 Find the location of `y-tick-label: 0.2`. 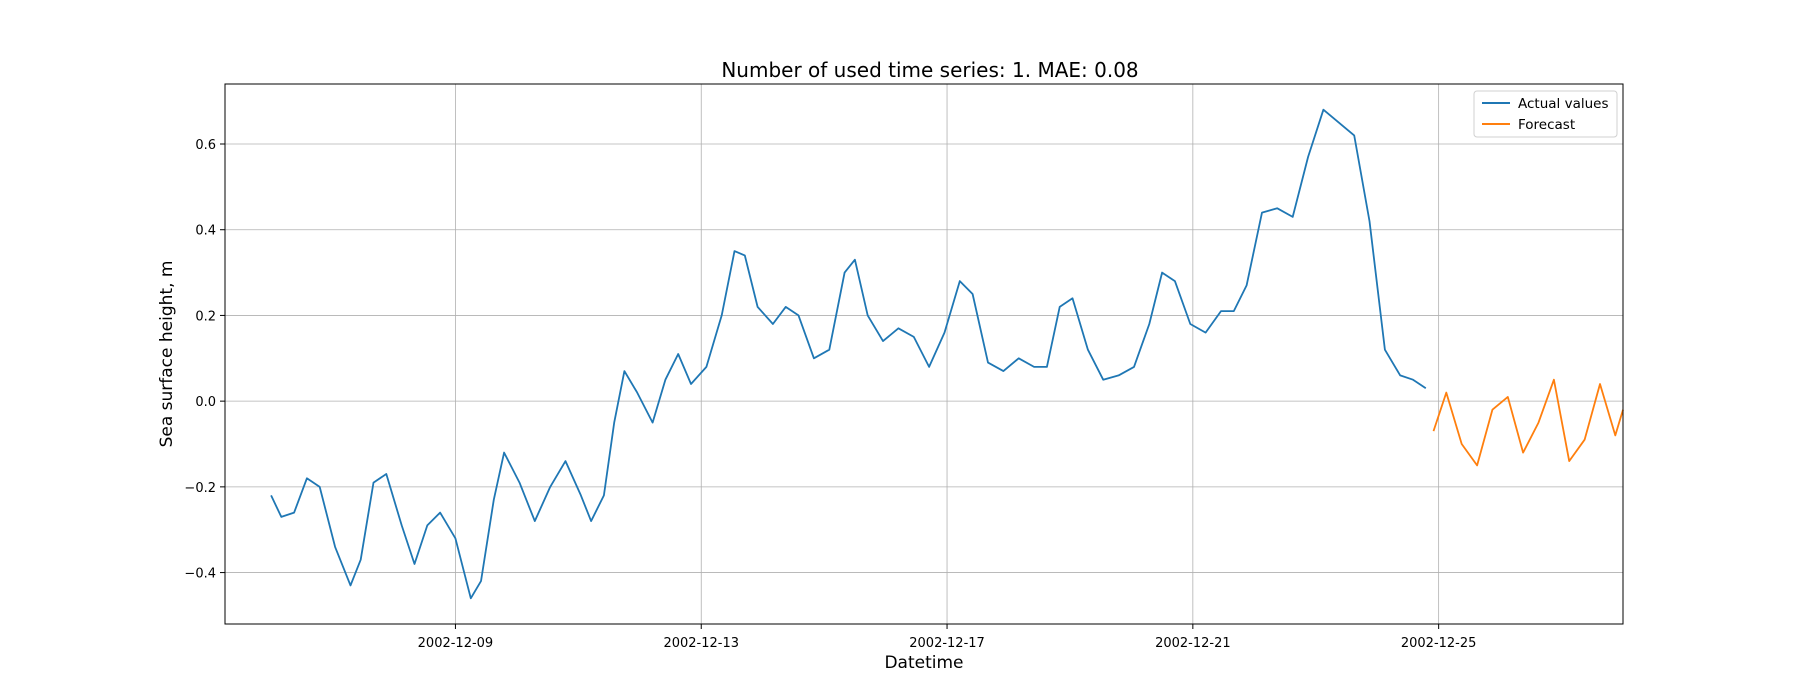

y-tick-label: 0.2 is located at coordinates (205, 316).